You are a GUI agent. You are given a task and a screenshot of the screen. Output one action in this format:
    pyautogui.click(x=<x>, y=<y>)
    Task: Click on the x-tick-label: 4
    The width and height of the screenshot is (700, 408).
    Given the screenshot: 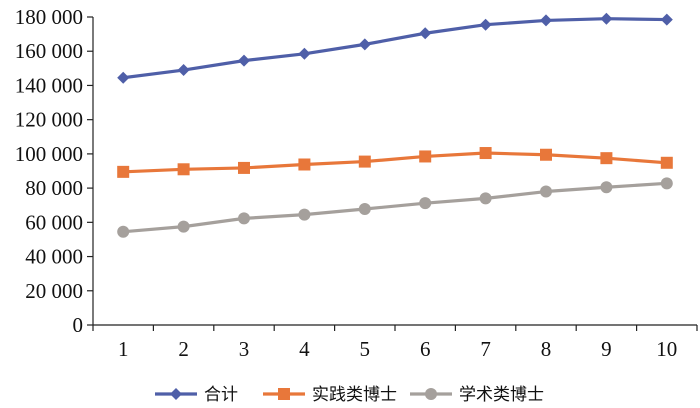 What is the action you would take?
    pyautogui.click(x=304, y=349)
    